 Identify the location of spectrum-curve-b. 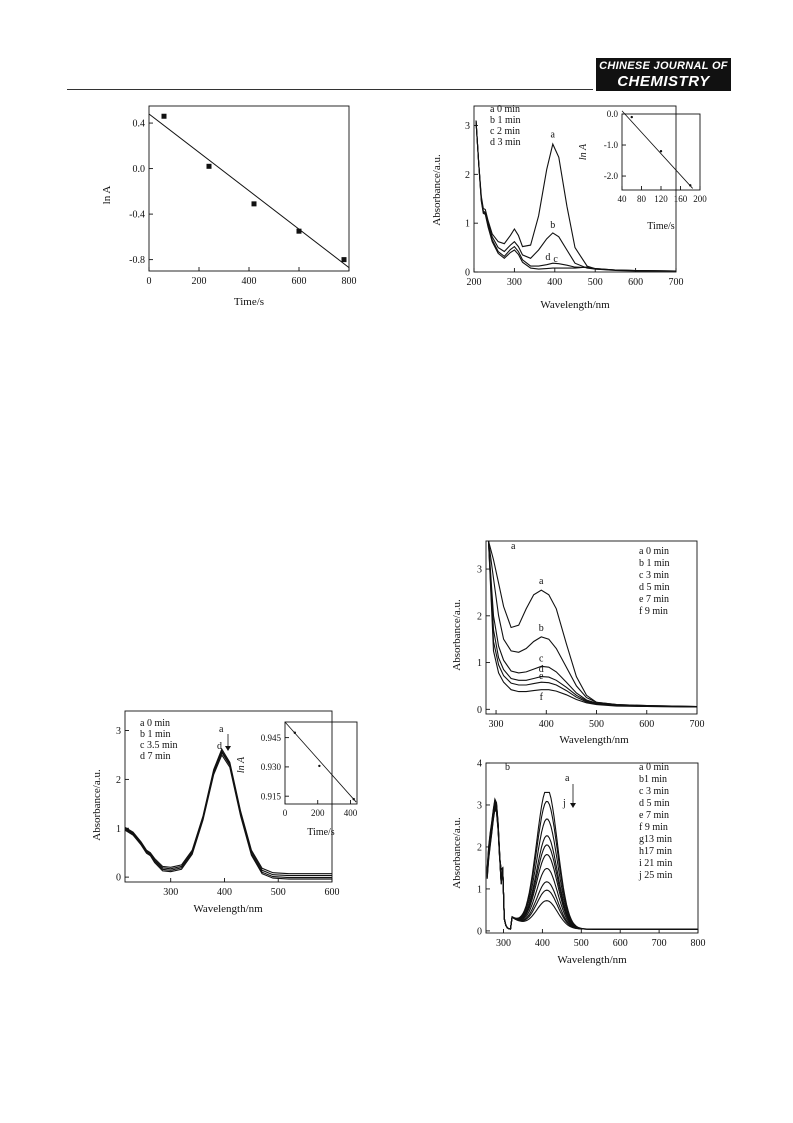
(228, 813).